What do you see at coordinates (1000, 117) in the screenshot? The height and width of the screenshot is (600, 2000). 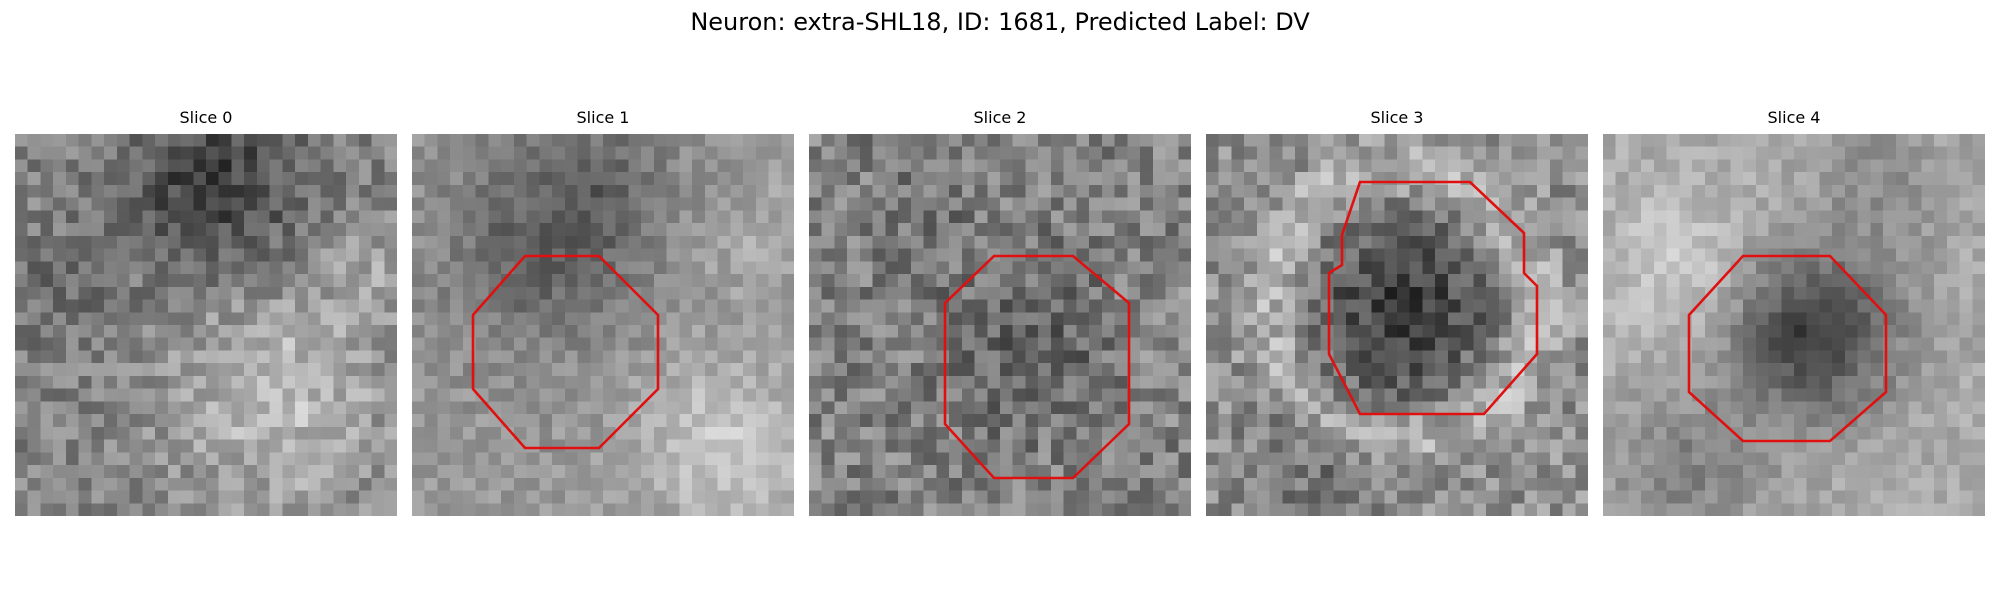 I see `slice-title: Slice 2` at bounding box center [1000, 117].